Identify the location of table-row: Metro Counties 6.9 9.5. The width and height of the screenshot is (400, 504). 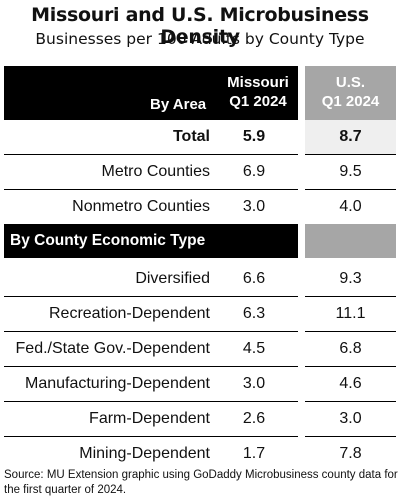
(200, 172).